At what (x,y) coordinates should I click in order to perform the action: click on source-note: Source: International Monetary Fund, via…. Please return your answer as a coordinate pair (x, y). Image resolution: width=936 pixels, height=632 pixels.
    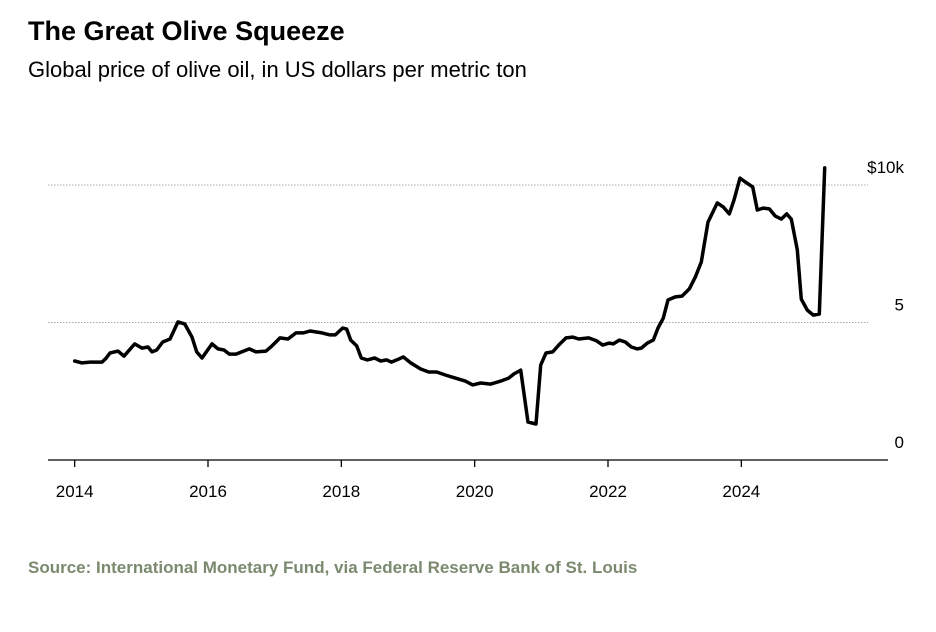
    Looking at the image, I should click on (332, 567).